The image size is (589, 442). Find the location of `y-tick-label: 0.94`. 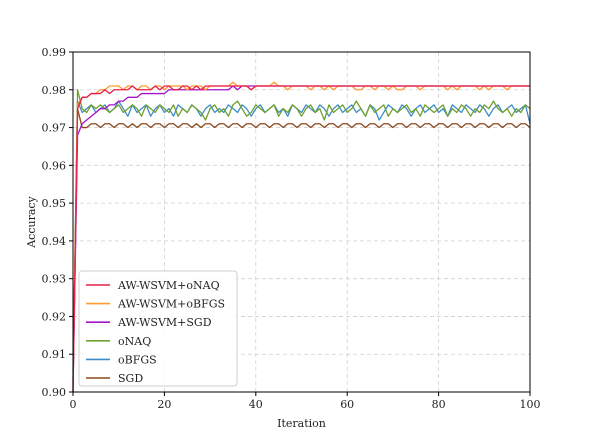

y-tick-label: 0.94 is located at coordinates (54, 241).